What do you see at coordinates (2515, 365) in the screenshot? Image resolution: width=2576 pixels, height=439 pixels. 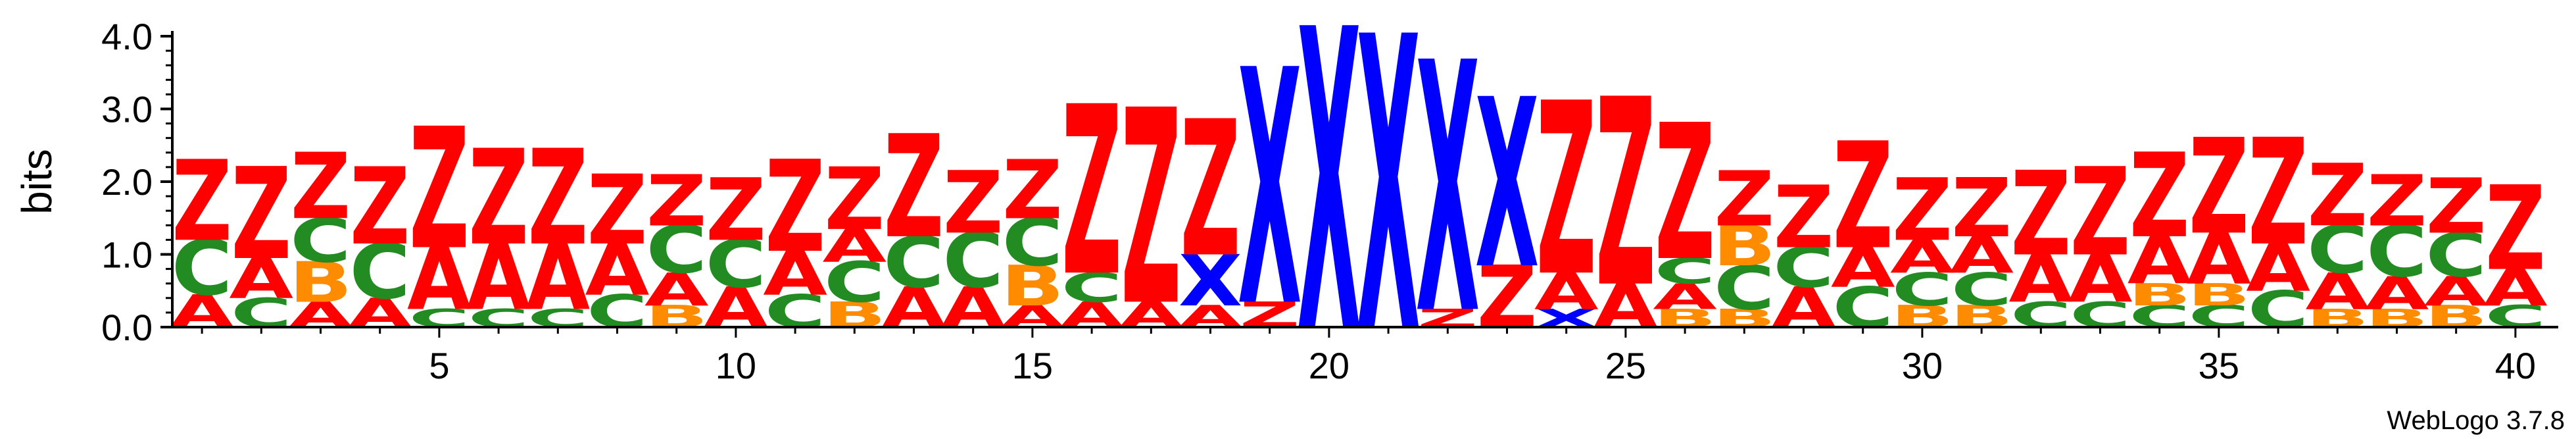 I see `x-tick-label: 40` at bounding box center [2515, 365].